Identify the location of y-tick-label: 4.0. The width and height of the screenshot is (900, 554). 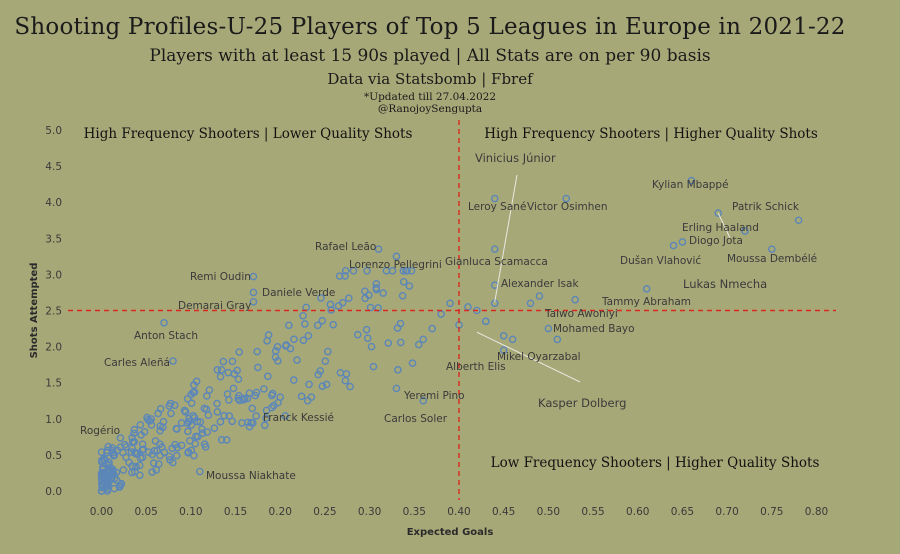
(53, 203).